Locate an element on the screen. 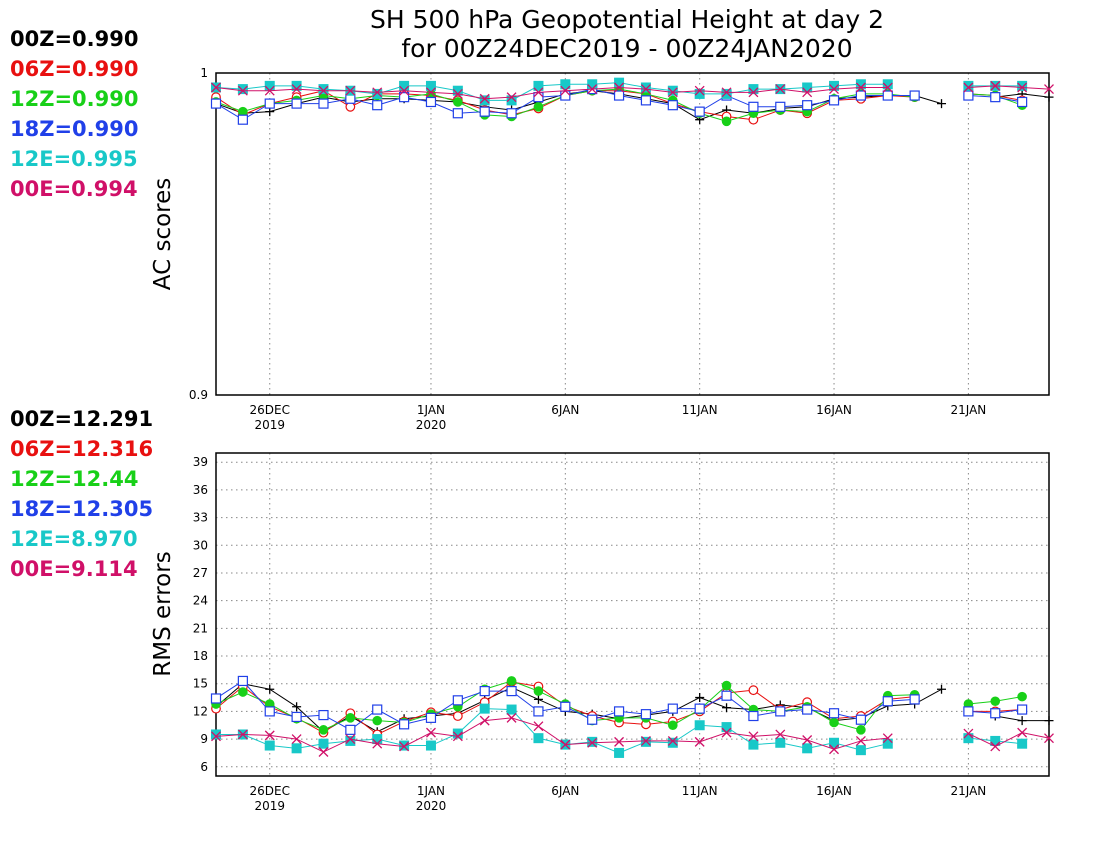 Image resolution: width=1100 pixels, height=850 pixels. legend-entry-2: 12Z=0.990 is located at coordinates (74, 99).